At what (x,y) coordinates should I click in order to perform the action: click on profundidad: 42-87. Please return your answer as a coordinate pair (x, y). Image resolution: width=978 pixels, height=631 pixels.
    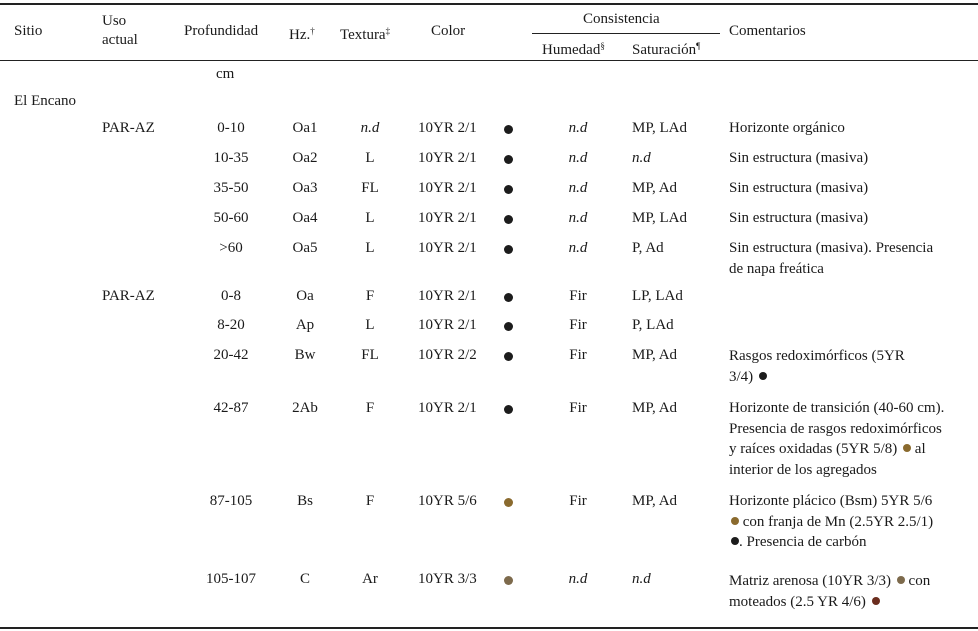
    Looking at the image, I should click on (231, 408).